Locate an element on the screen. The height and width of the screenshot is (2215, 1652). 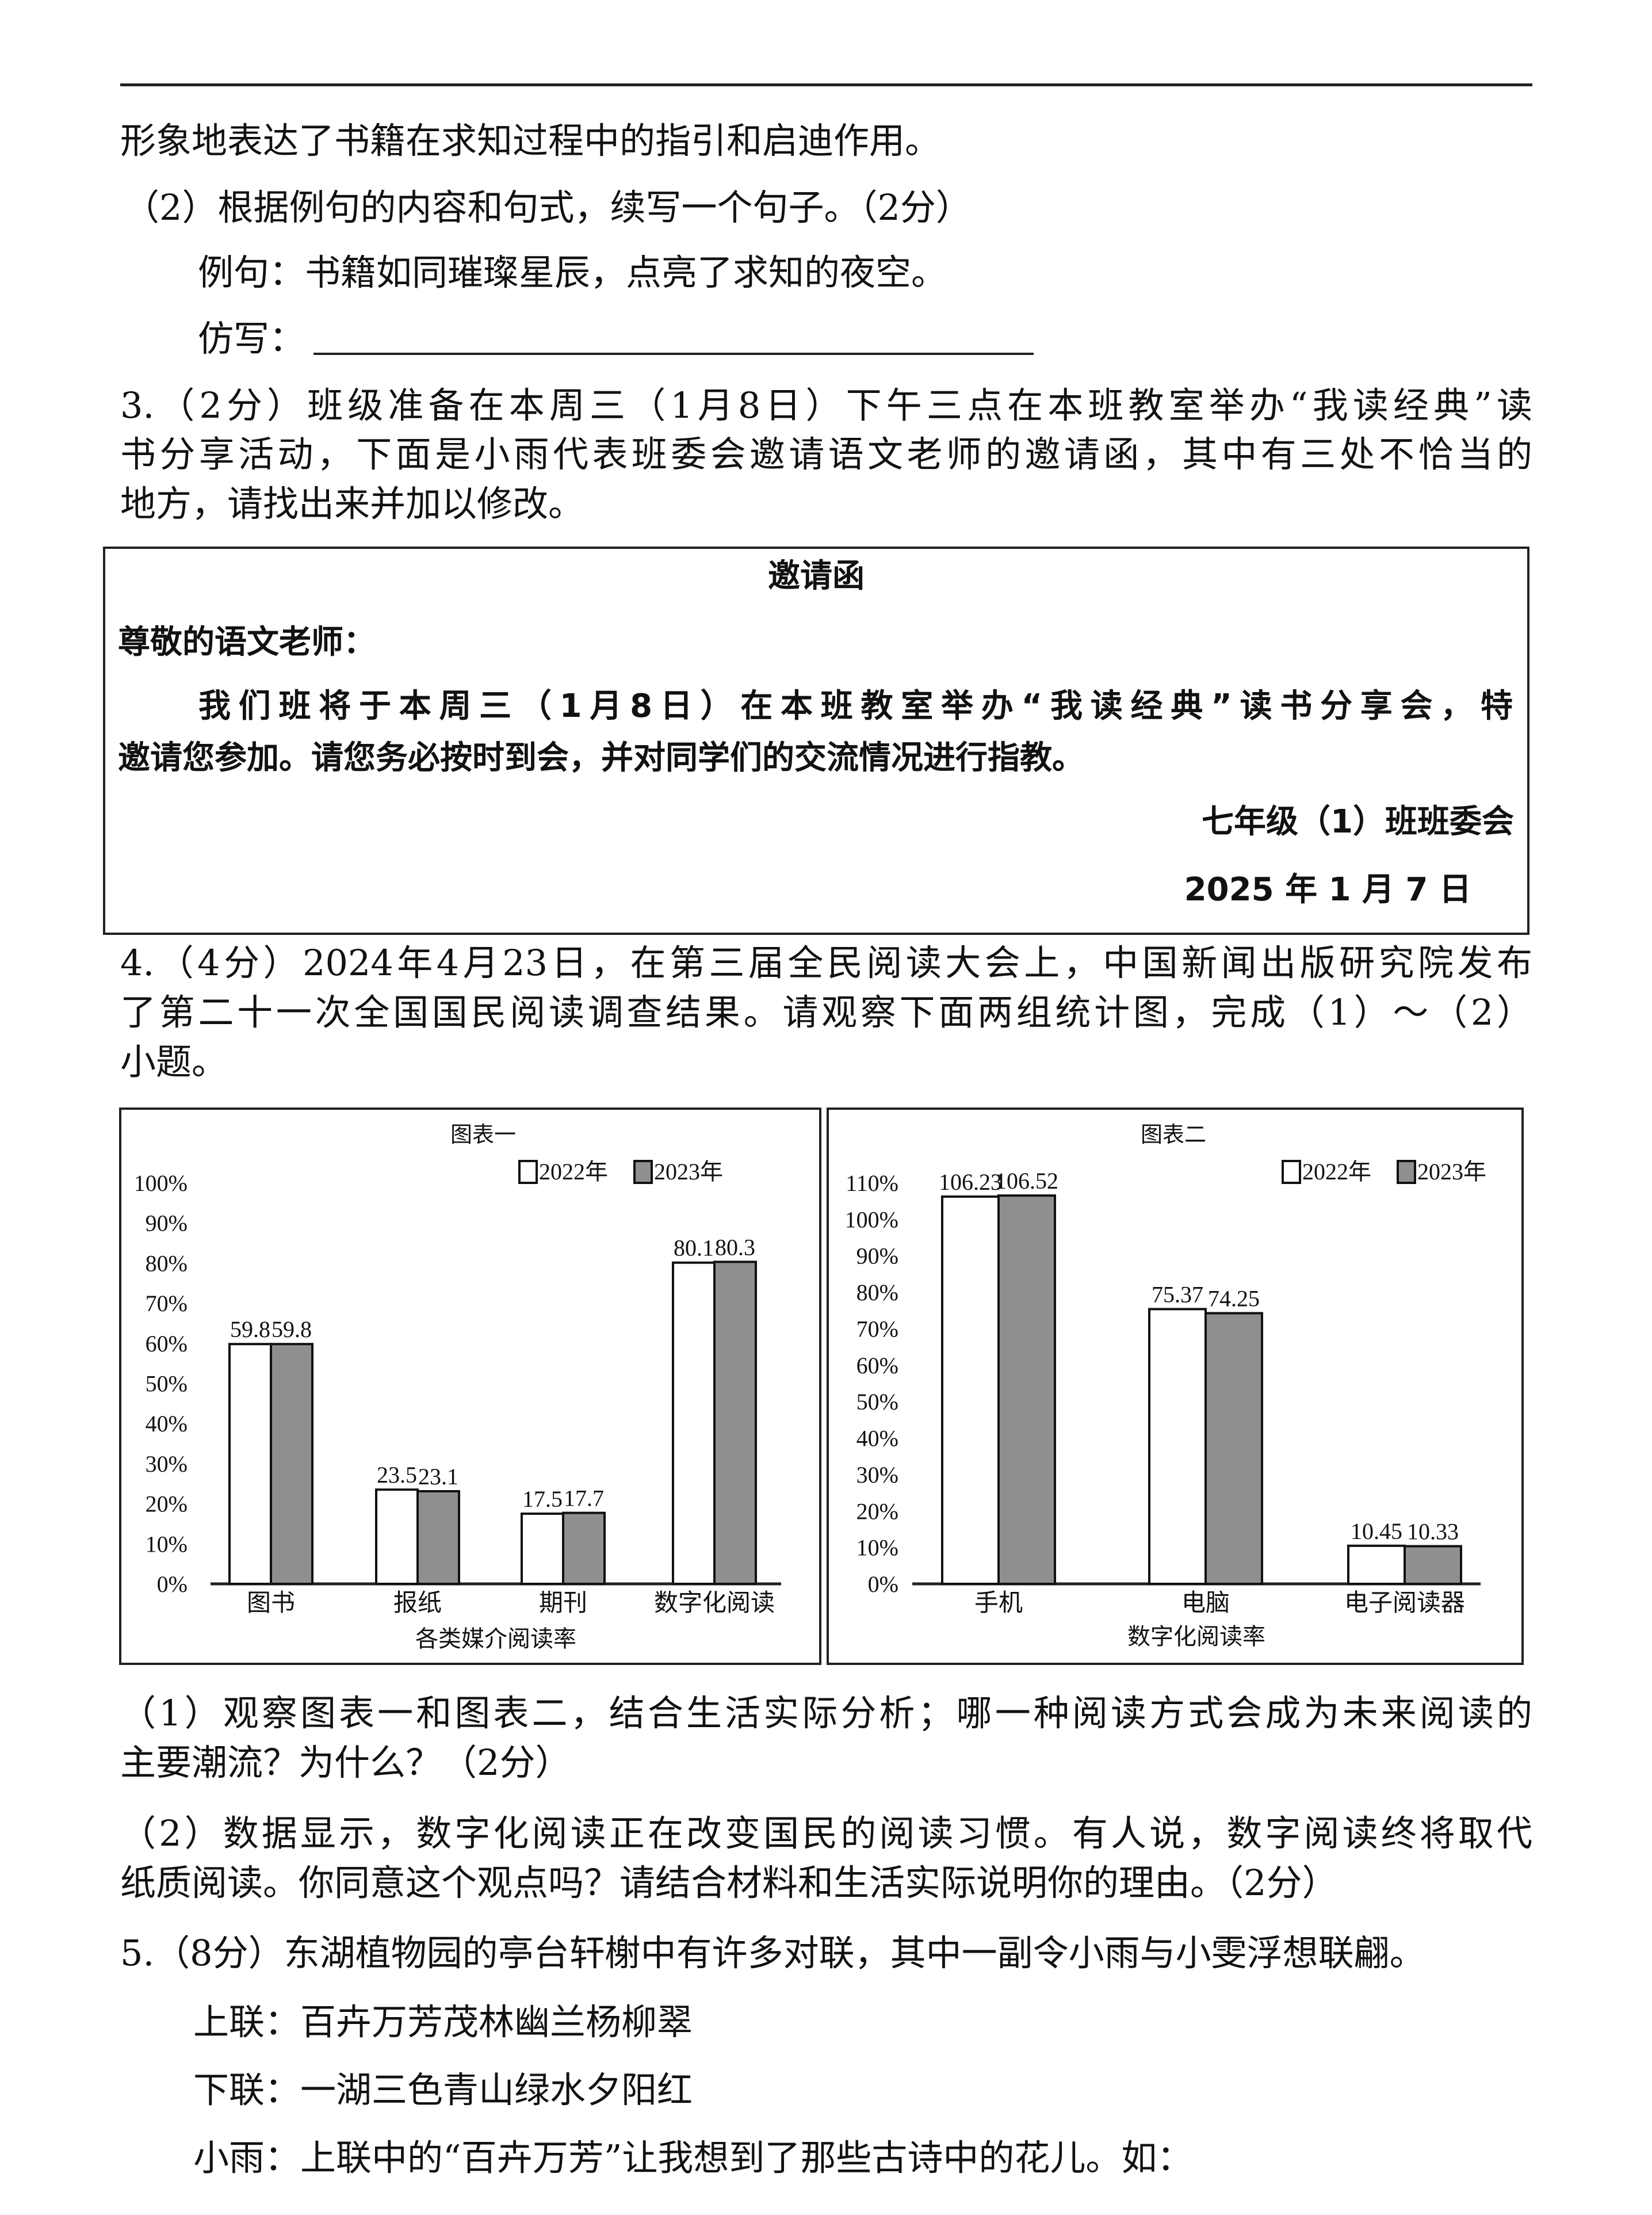
data-label: 17.5 is located at coordinates (542, 1499).